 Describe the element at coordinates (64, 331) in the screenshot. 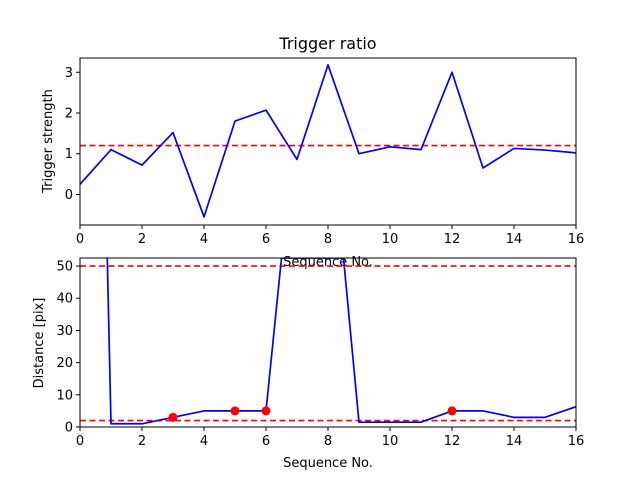

I see `y-tick-label: 30` at that location.